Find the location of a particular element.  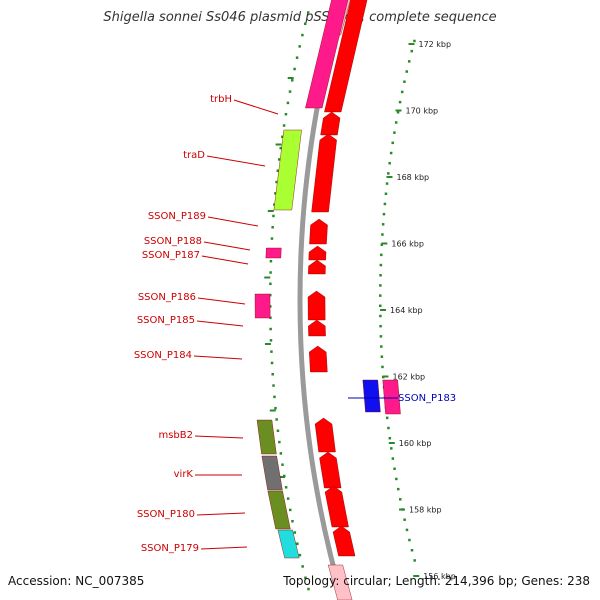

gene-label: SSON_P184 is located at coordinates (163, 355).